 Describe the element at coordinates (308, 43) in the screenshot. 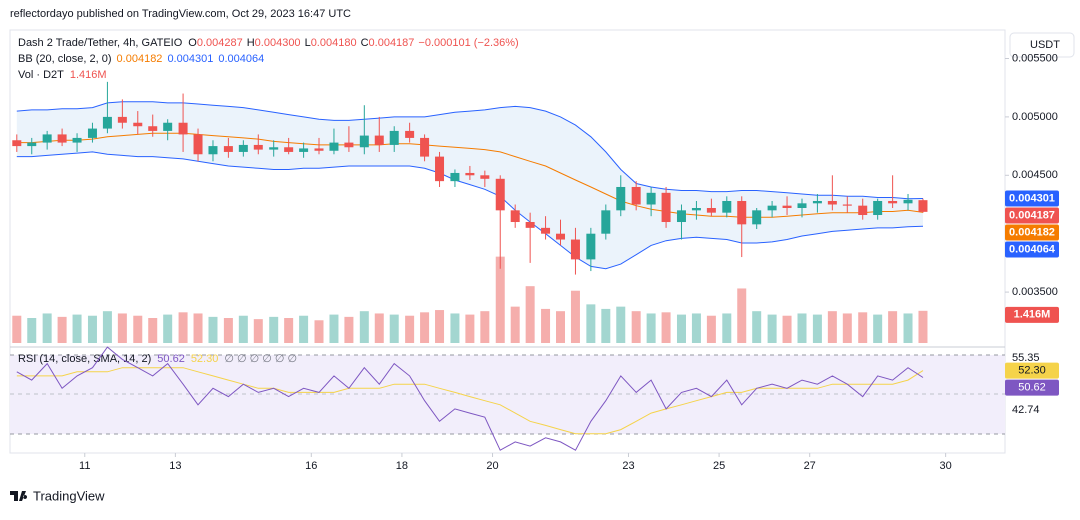

I see `legend-ohlc-label: L` at that location.